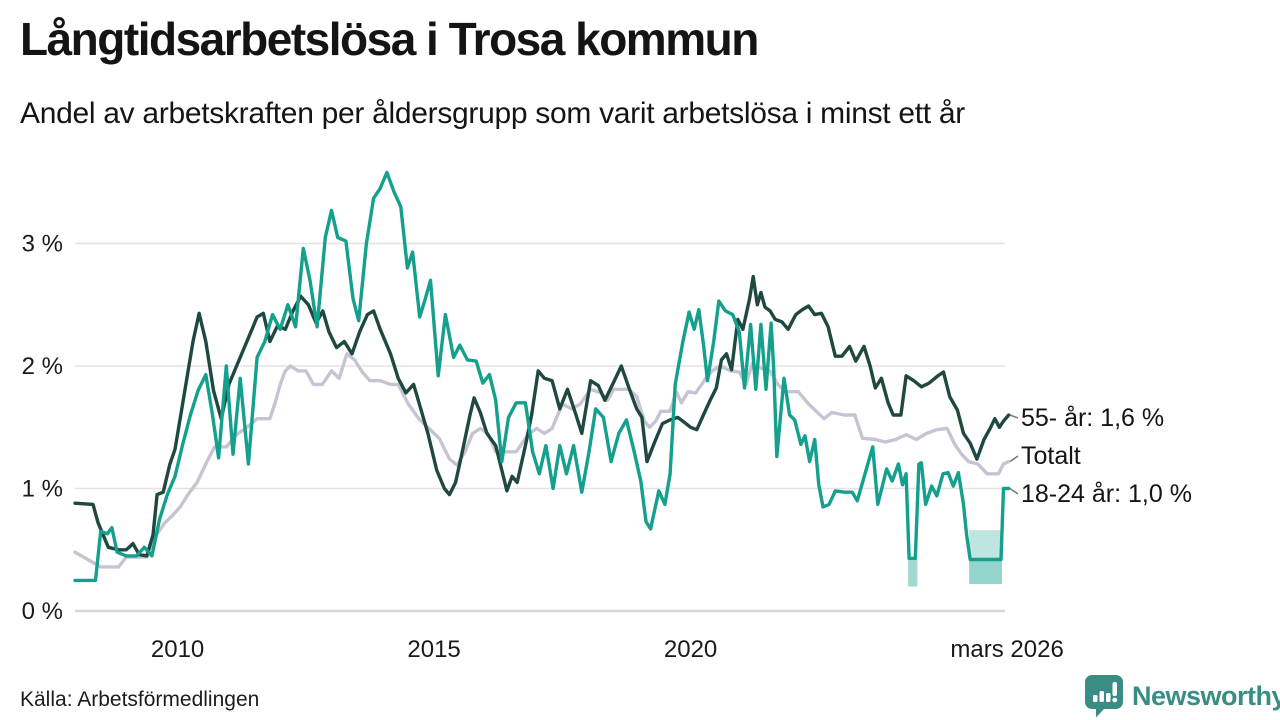 The image size is (1280, 720). I want to click on uncertainty-band-layer, so click(955, 558).